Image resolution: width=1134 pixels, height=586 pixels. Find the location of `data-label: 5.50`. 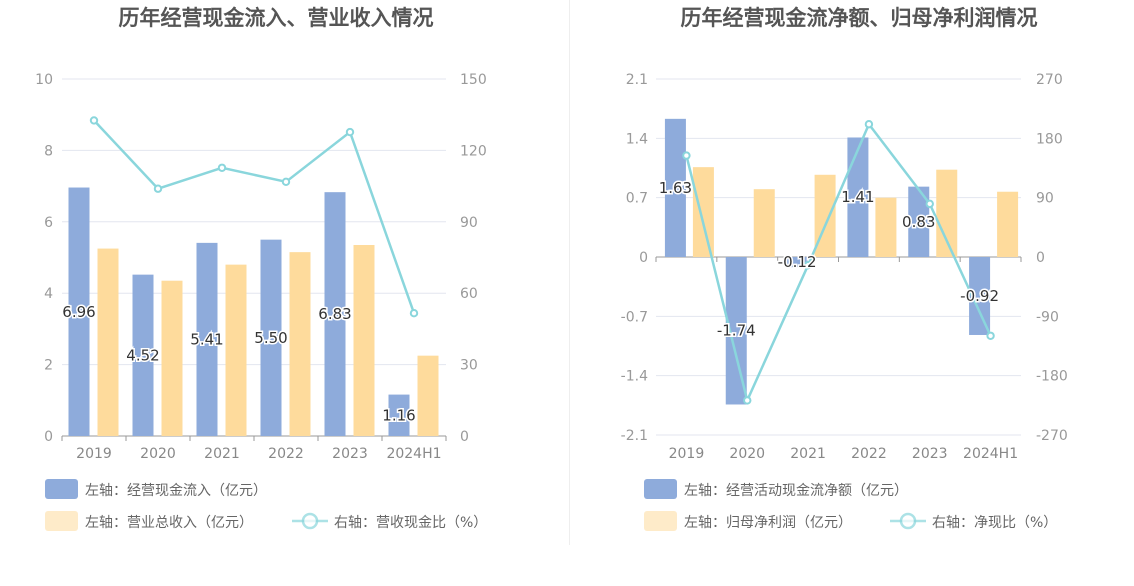

data-label: 5.50 is located at coordinates (270, 338).